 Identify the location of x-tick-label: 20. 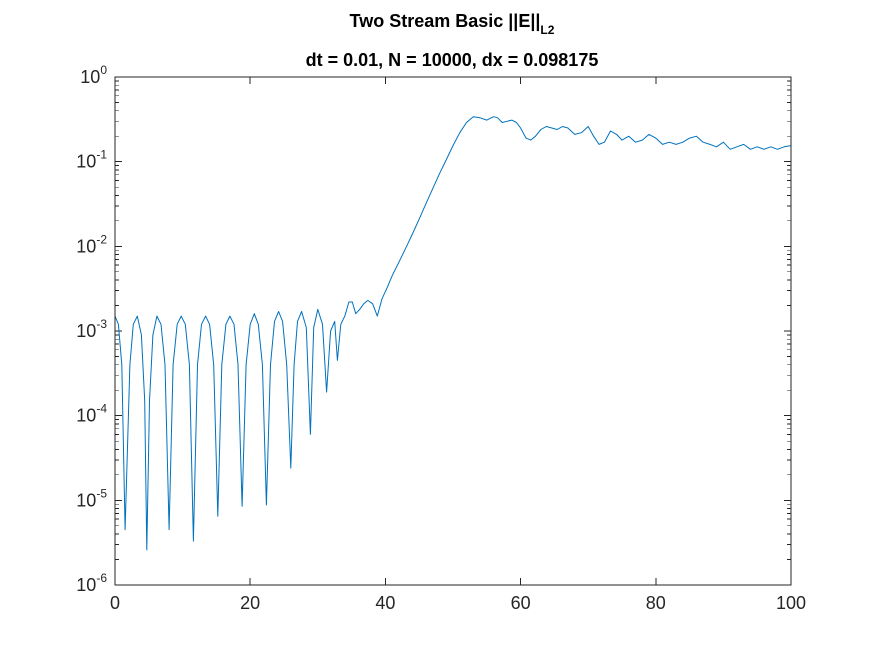
(250, 603).